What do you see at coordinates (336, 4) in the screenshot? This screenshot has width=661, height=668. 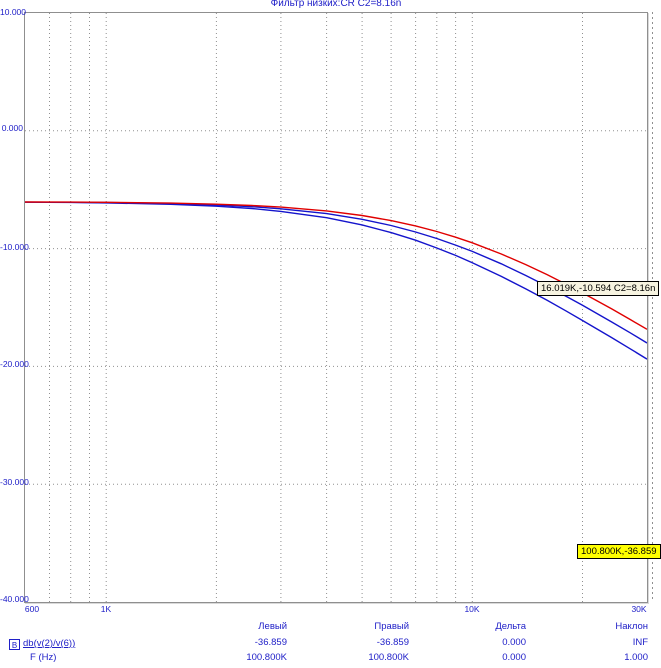 I see `plot-title: Фильтр низких:CR C2=8.16n` at bounding box center [336, 4].